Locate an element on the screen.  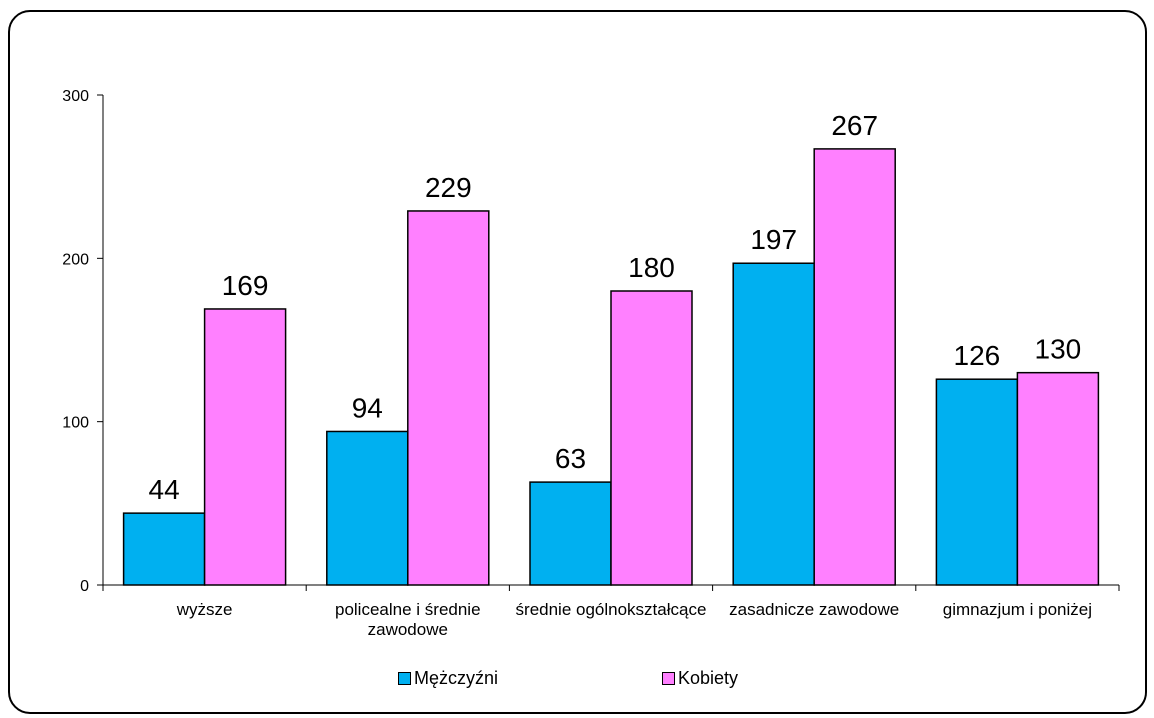
legend-item-women: Kobiety is located at coordinates (700, 678).